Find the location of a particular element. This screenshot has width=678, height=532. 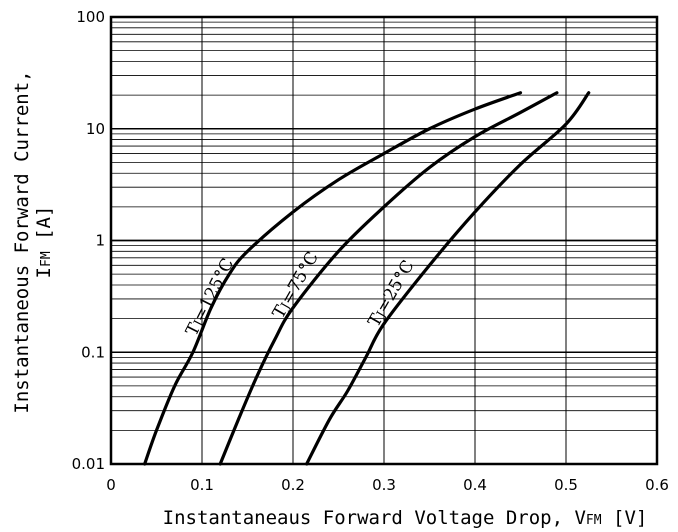

curve-labels: TJ=125°C TJ=75°CTJ=25°C is located at coordinates (300, 293).